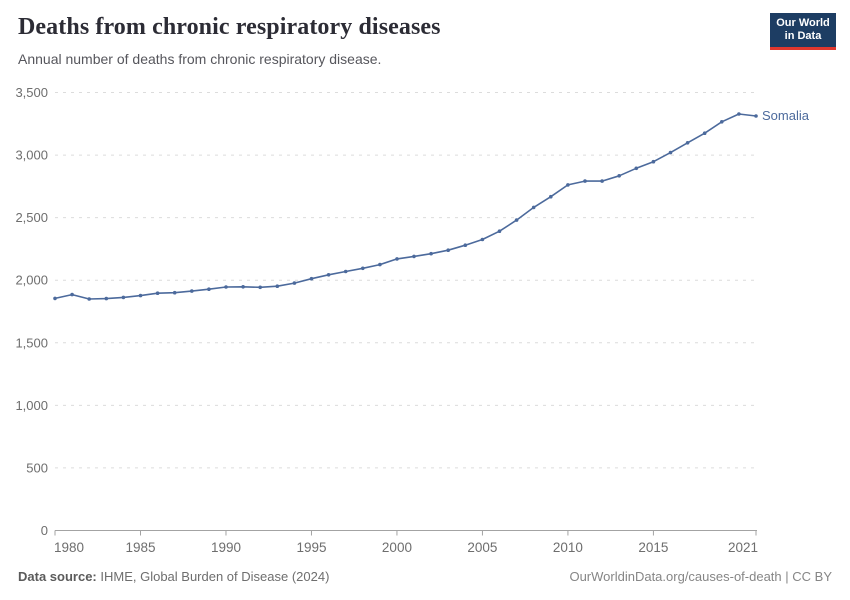 The width and height of the screenshot is (850, 600). Describe the element at coordinates (37, 467) in the screenshot. I see `y-axis-tick-label: 500` at that location.